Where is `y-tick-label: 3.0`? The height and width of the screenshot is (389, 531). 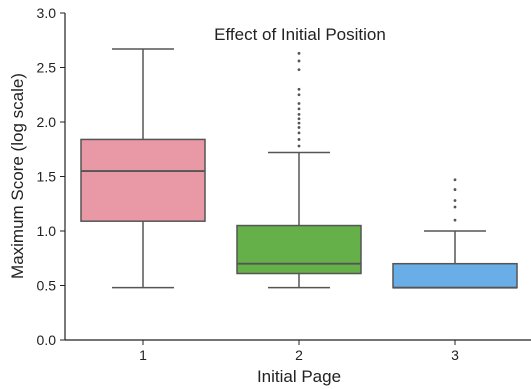
y-tick-label: 3.0 is located at coordinates (47, 13).